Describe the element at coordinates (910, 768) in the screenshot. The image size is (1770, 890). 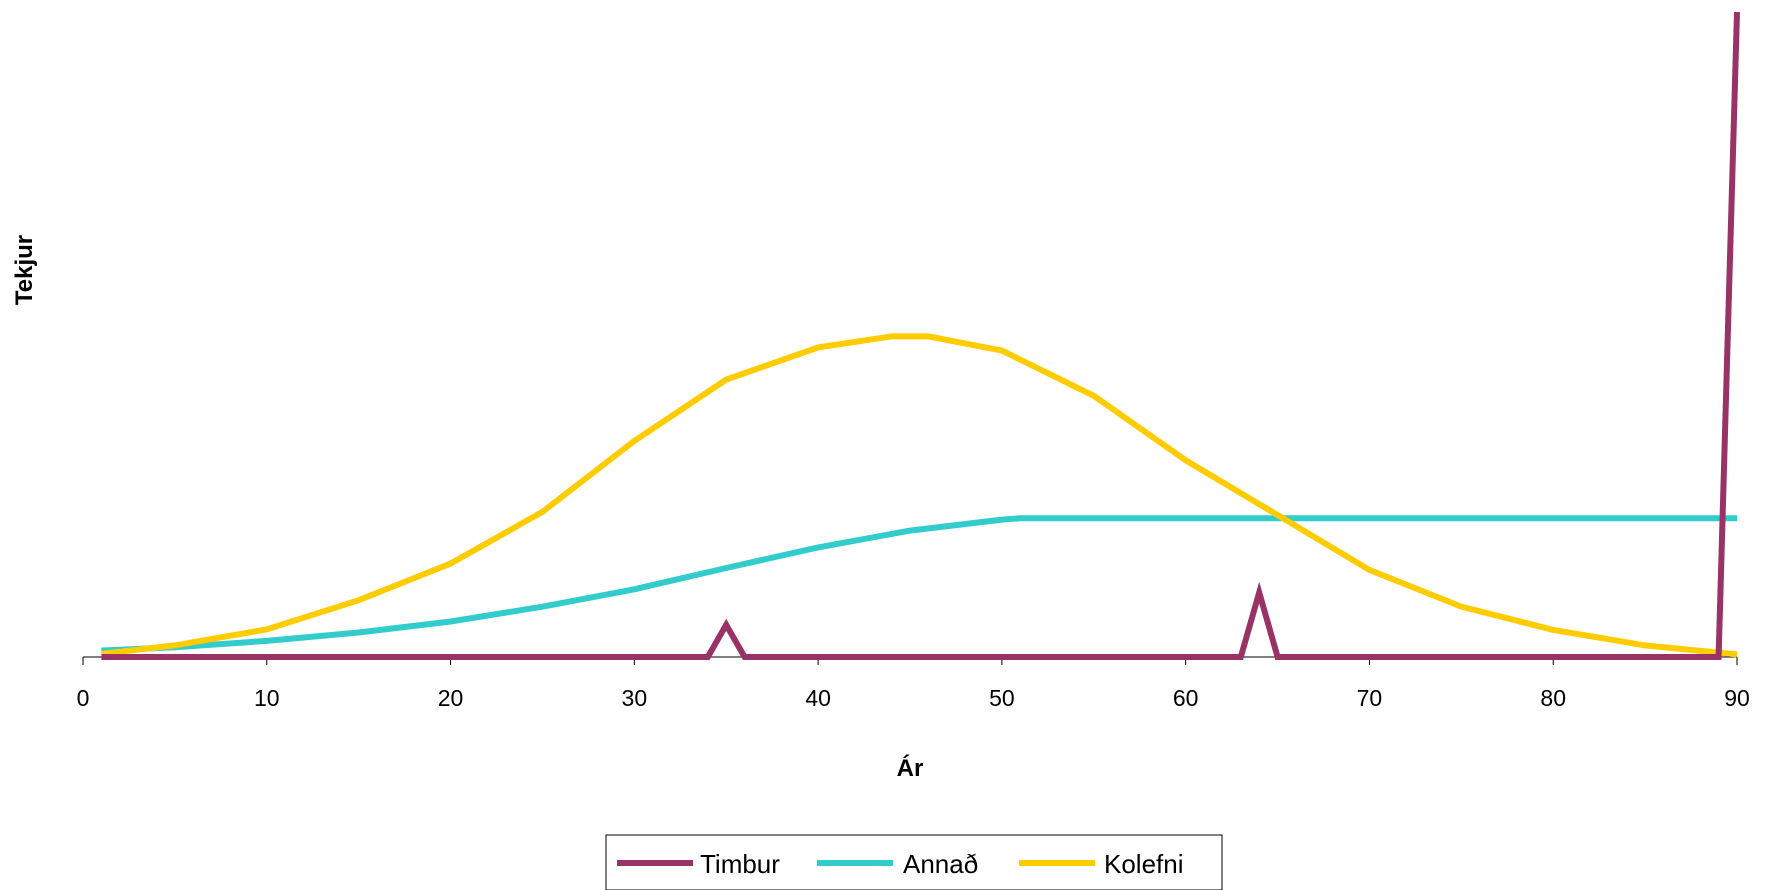
I see `x-axis-title: Ár` at that location.